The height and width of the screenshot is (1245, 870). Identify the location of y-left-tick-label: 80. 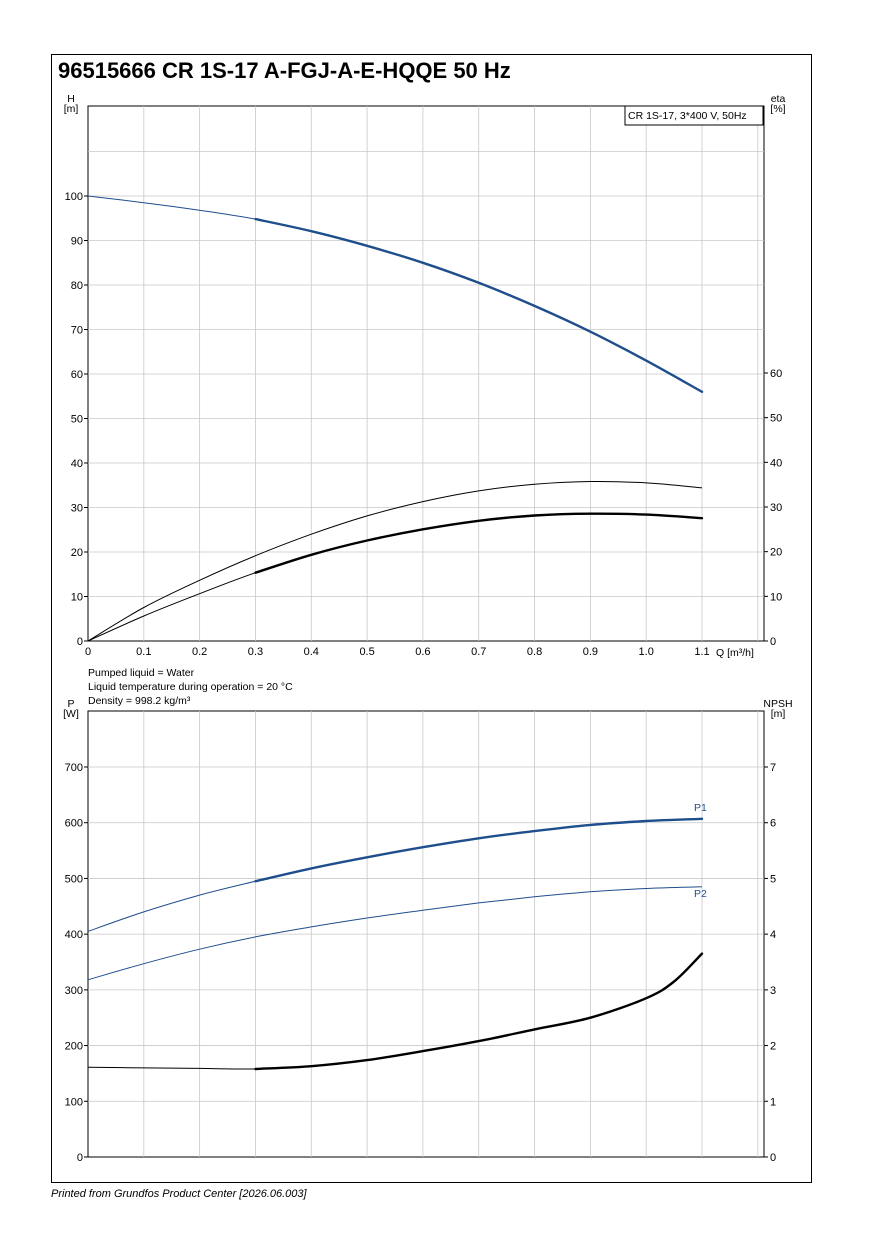
(77, 286).